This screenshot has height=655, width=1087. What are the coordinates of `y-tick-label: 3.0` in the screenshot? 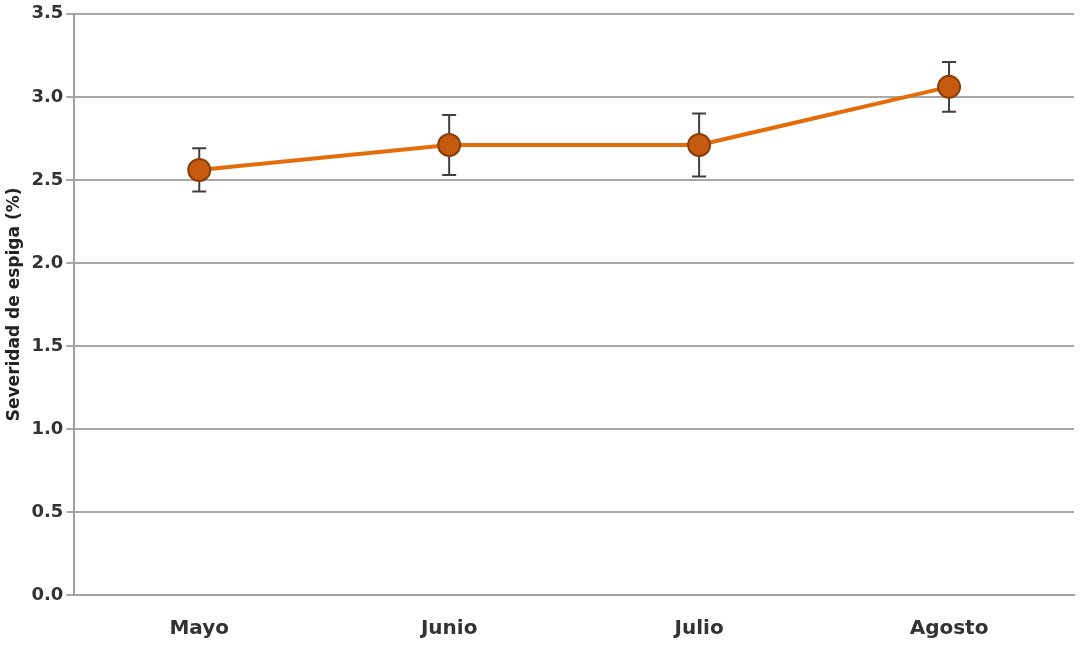 It's located at (47, 95).